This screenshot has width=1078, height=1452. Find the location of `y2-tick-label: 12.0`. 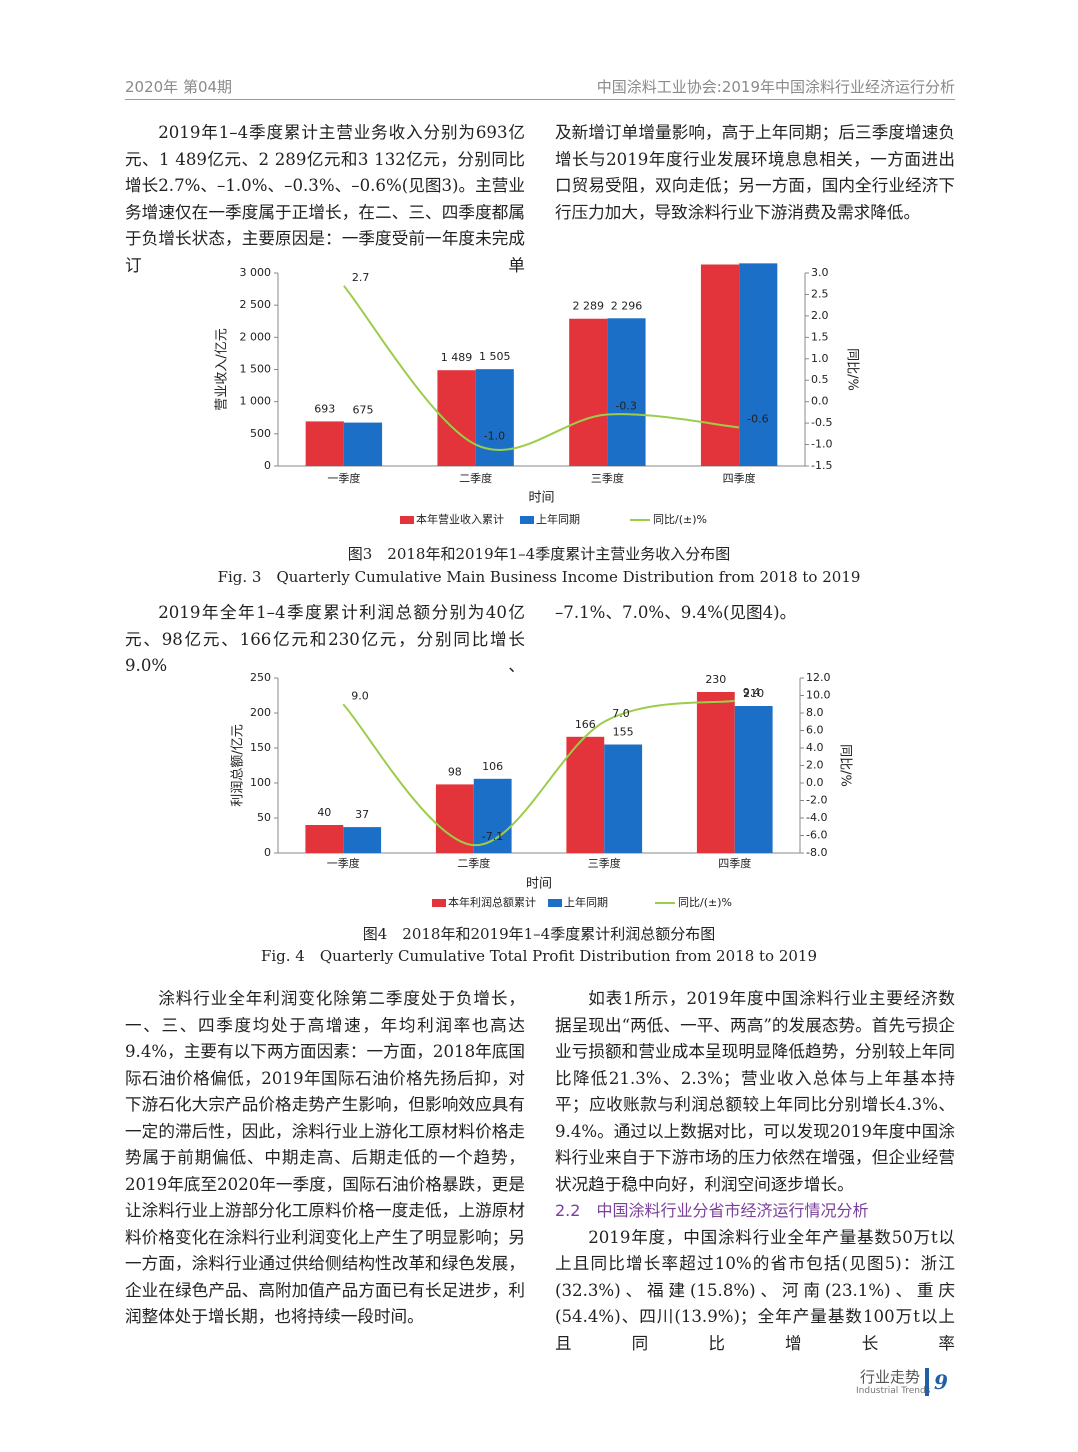

y2-tick-label: 12.0 is located at coordinates (818, 677).